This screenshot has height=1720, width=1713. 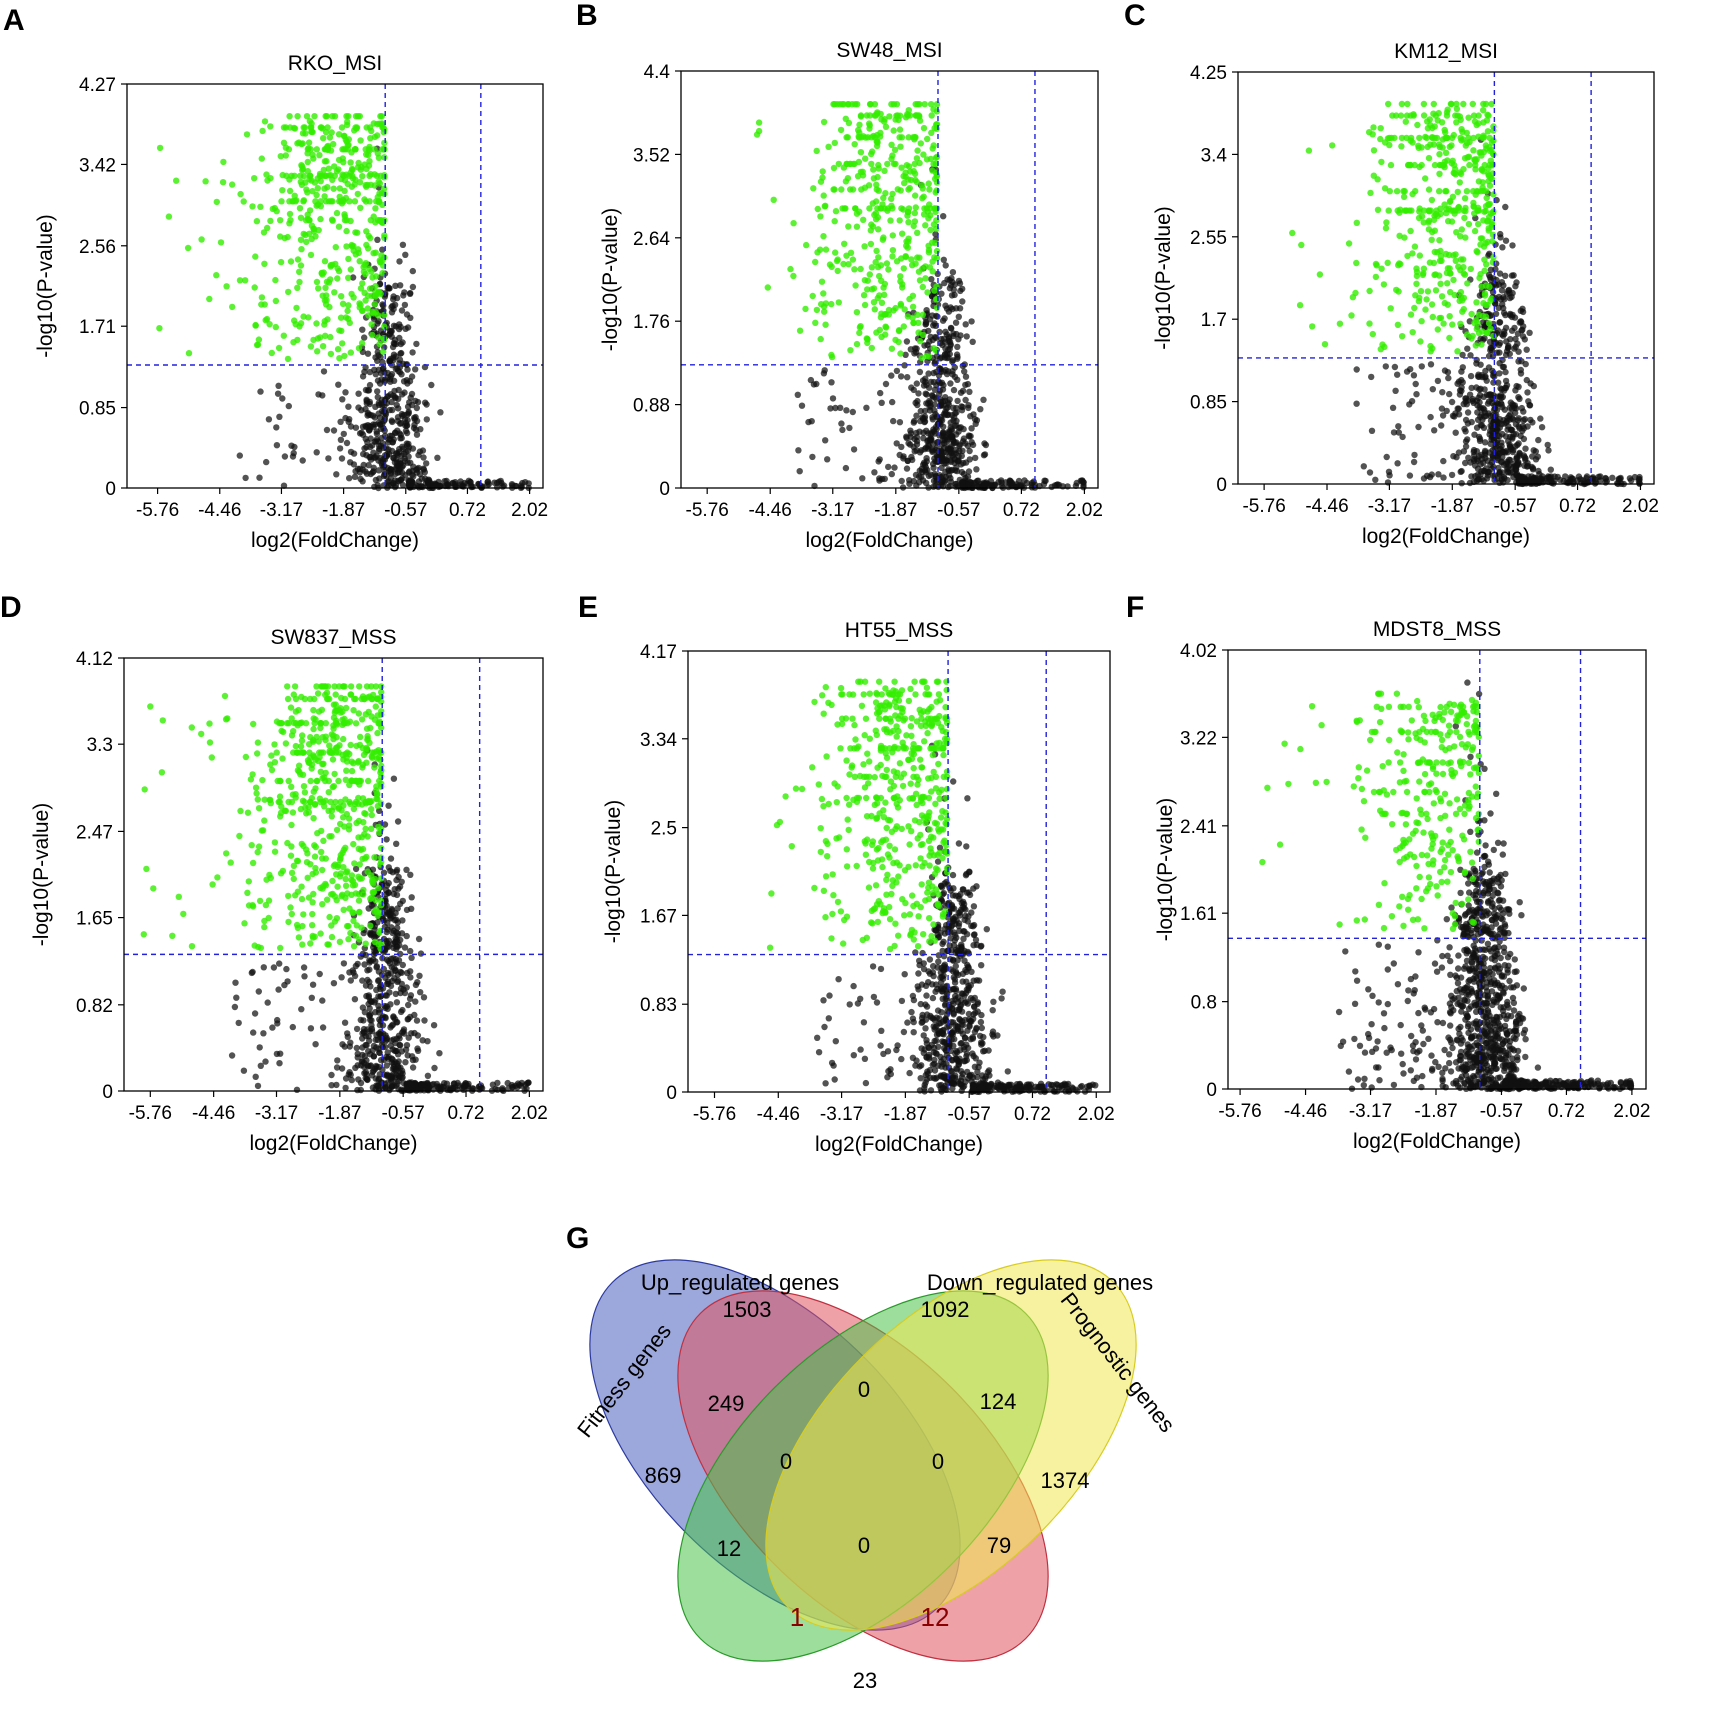 I want to click on significant-points, so click(x=272, y=238).